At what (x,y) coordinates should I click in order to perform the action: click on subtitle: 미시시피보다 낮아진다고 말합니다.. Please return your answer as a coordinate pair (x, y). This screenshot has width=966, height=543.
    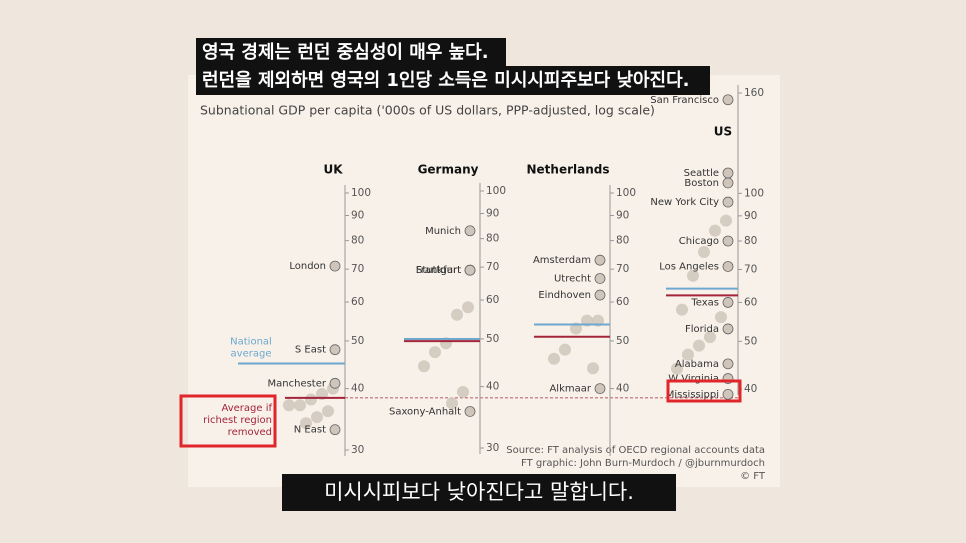
    Looking at the image, I should click on (479, 492).